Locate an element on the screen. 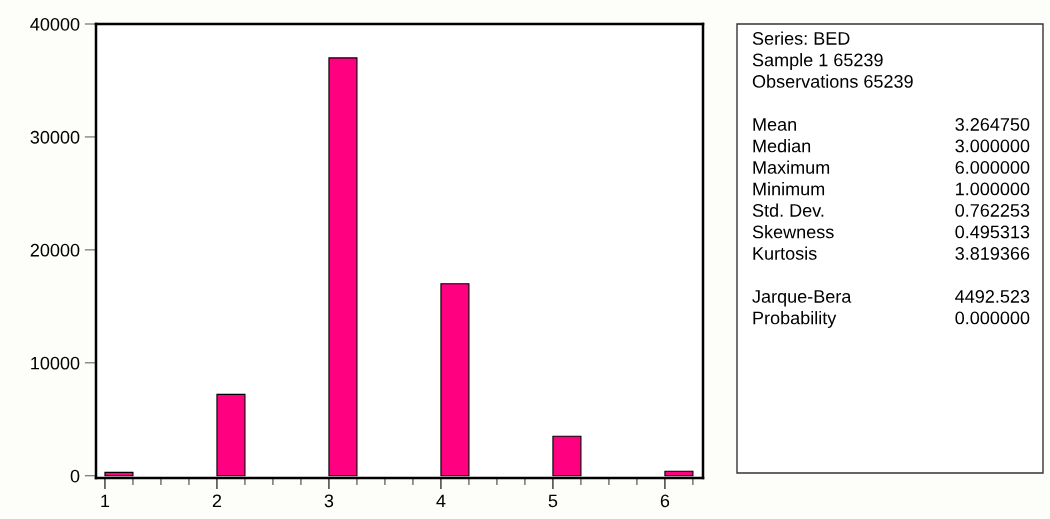  text: Median 3.000000 is located at coordinates (891, 146).